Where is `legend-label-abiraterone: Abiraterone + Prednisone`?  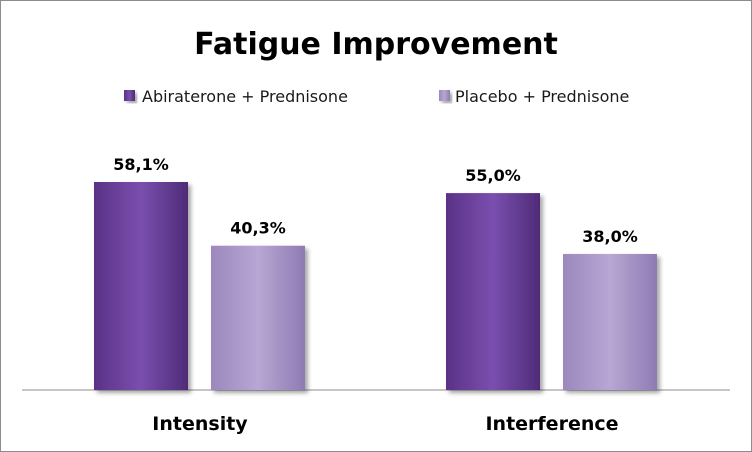 legend-label-abiraterone: Abiraterone + Prednisone is located at coordinates (245, 96).